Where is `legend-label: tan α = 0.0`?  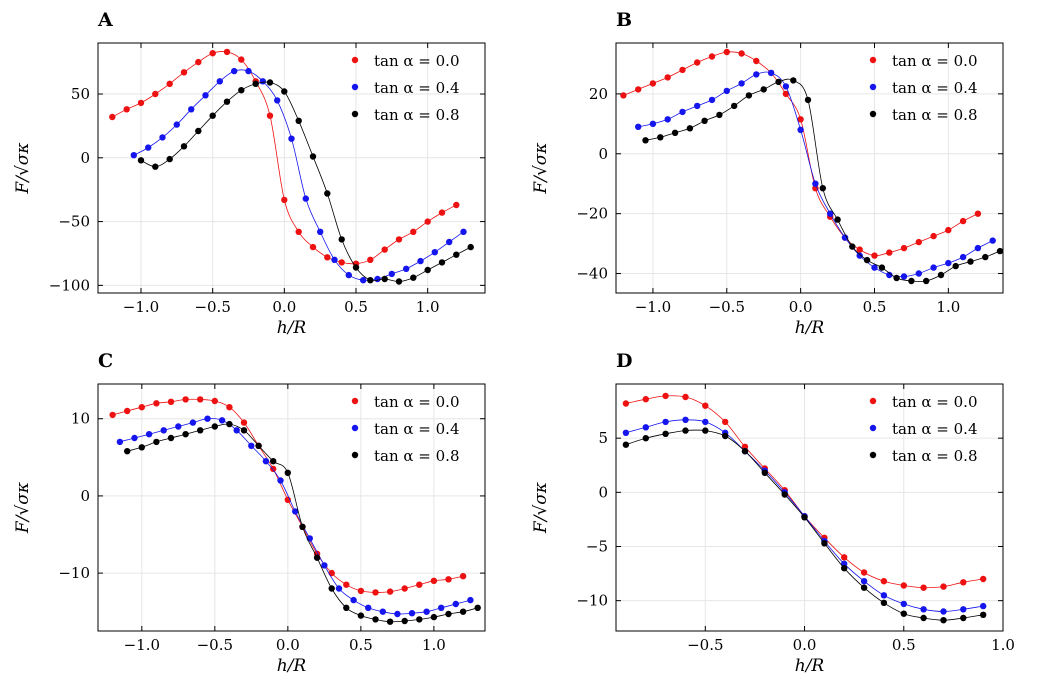 legend-label: tan α = 0.0 is located at coordinates (935, 61).